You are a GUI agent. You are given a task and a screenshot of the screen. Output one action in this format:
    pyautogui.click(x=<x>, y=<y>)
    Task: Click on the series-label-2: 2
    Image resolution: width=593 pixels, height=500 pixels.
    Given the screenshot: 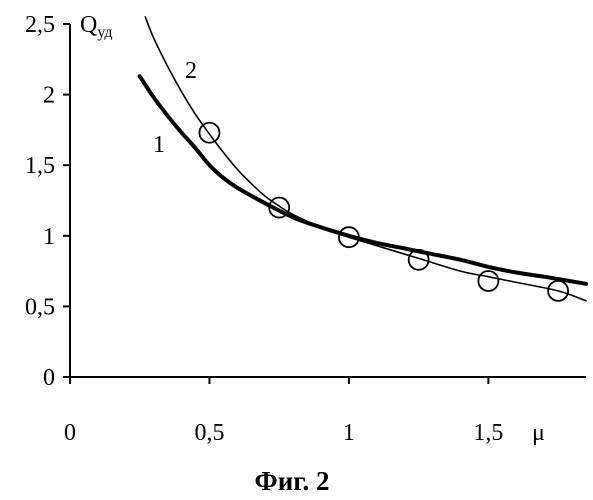 What is the action you would take?
    pyautogui.click(x=191, y=71)
    